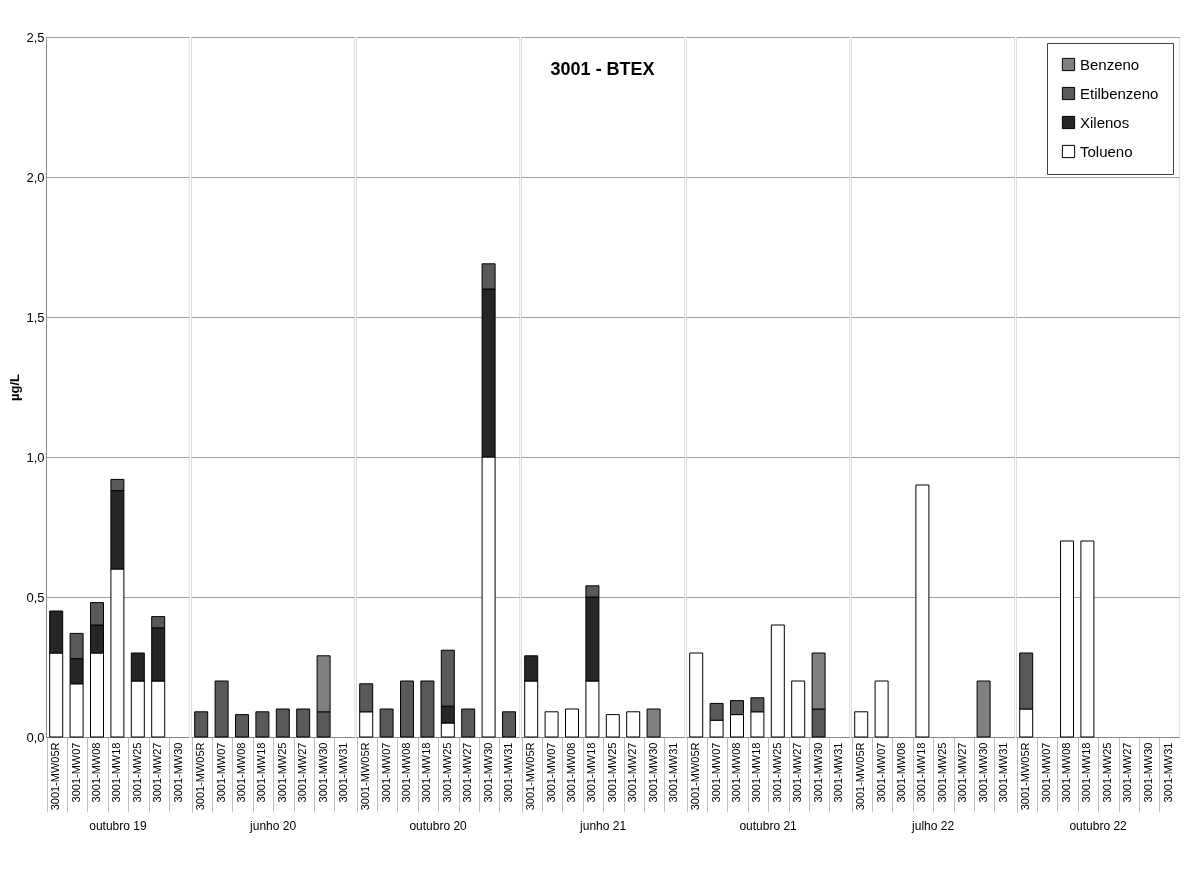 The width and height of the screenshot is (1195, 875). What do you see at coordinates (603, 826) in the screenshot?
I see `x-axis-title: junho 21` at bounding box center [603, 826].